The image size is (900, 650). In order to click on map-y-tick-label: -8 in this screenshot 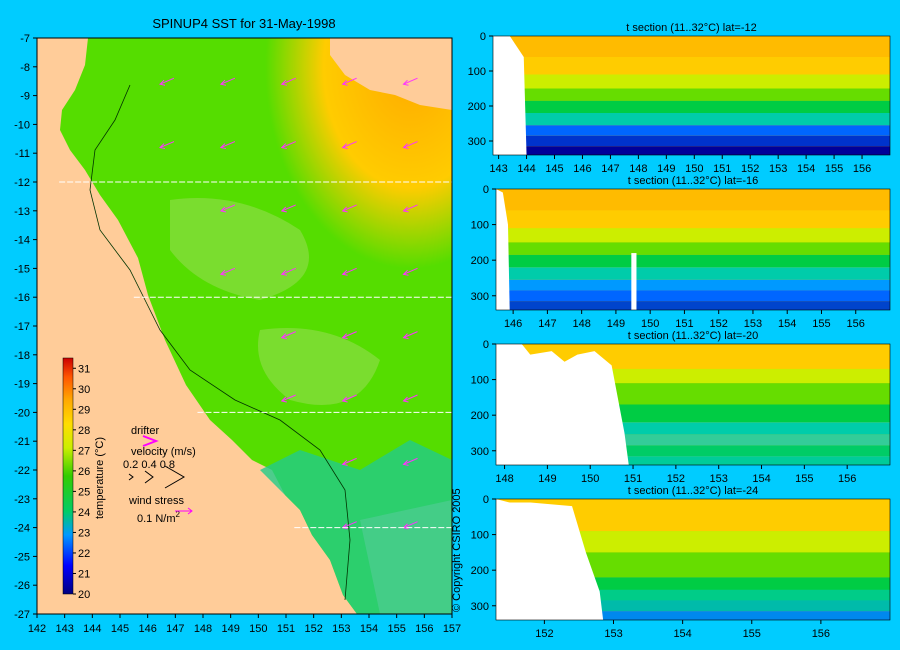, I will do `click(25, 68)`.